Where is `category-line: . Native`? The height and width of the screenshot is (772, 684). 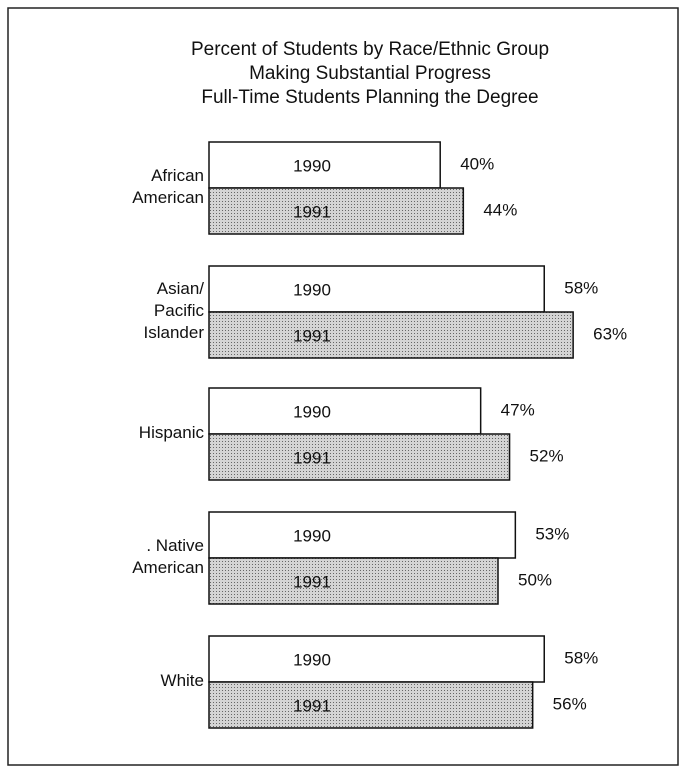
category-line: . Native is located at coordinates (175, 545).